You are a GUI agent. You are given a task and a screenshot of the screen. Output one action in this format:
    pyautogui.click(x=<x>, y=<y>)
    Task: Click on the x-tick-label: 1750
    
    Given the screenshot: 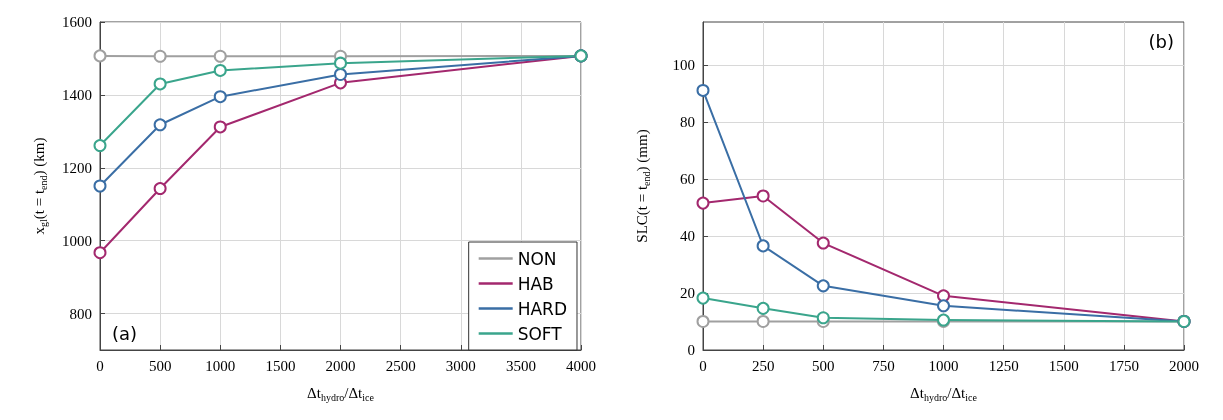 What is the action you would take?
    pyautogui.click(x=1123, y=365)
    